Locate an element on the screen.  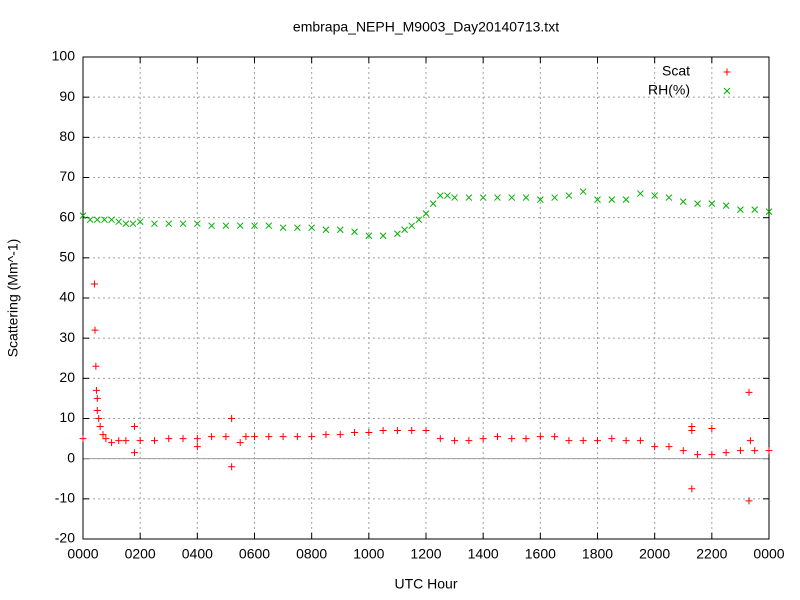
x-tick-label: 1600 is located at coordinates (540, 554).